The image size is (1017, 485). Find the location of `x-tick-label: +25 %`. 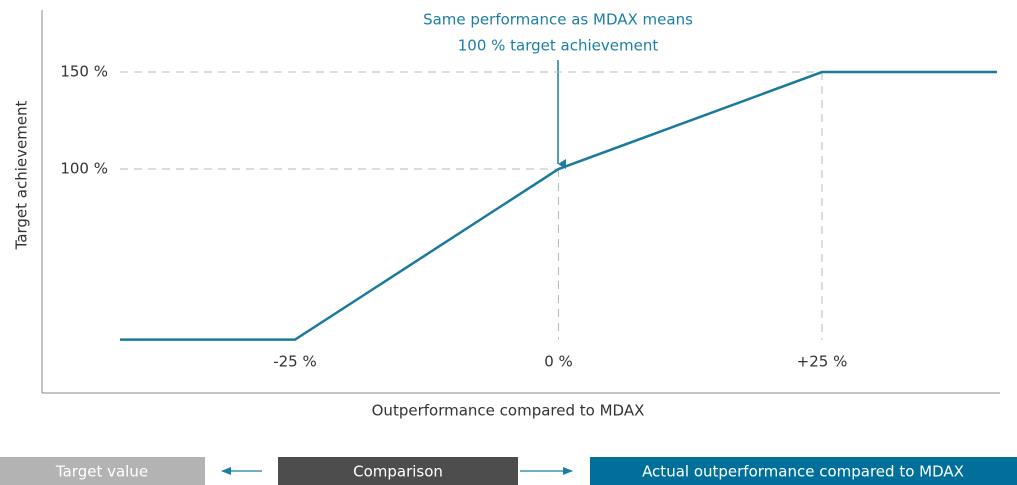

x-tick-label: +25 % is located at coordinates (822, 362).